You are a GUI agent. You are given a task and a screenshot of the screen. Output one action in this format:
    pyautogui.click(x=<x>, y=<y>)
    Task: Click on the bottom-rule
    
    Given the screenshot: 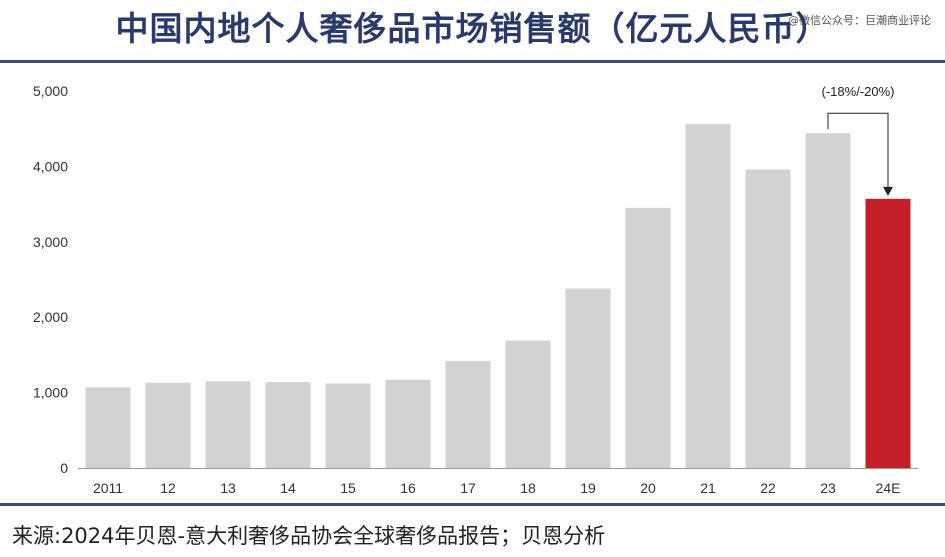 What is the action you would take?
    pyautogui.click(x=472, y=504)
    